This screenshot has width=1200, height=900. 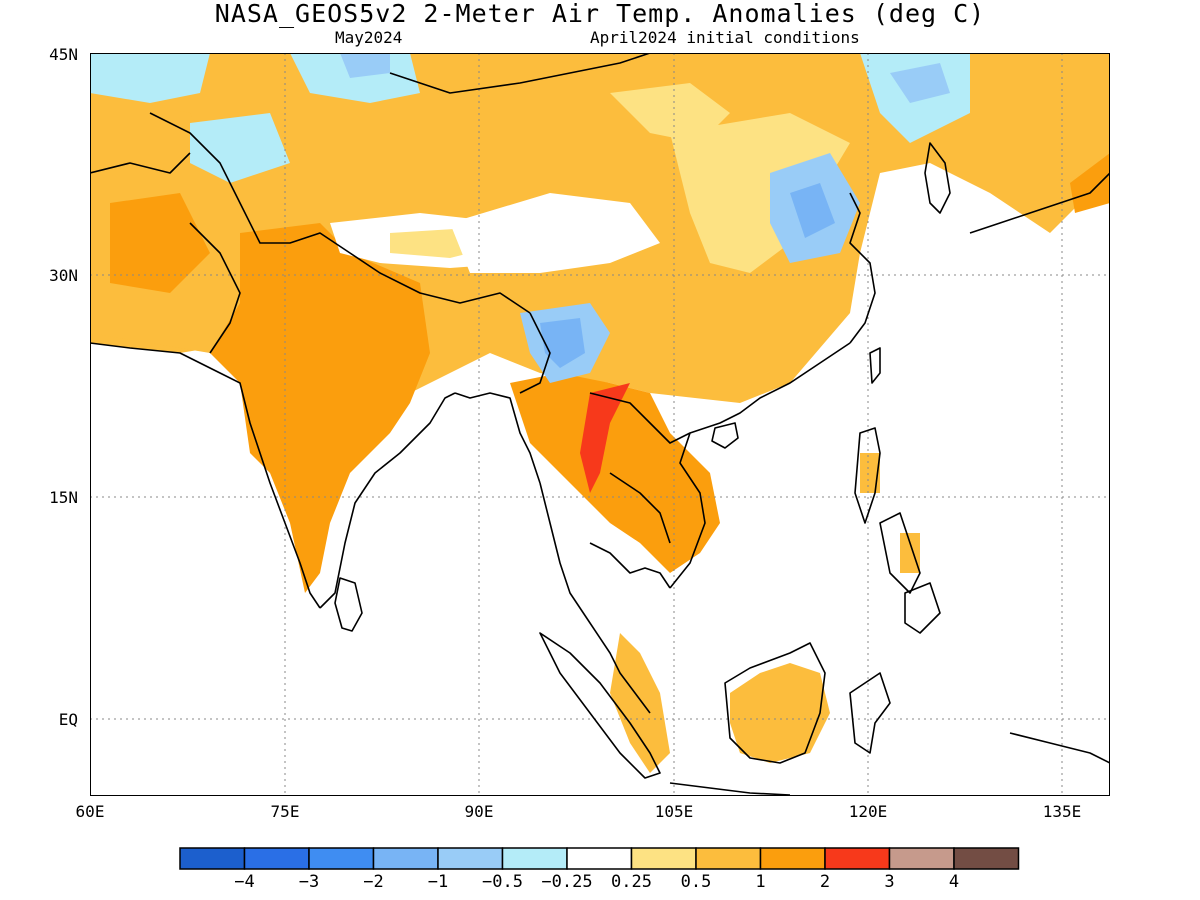 What do you see at coordinates (567, 882) in the screenshot?
I see `colorbar-tick-label: −0.25` at bounding box center [567, 882].